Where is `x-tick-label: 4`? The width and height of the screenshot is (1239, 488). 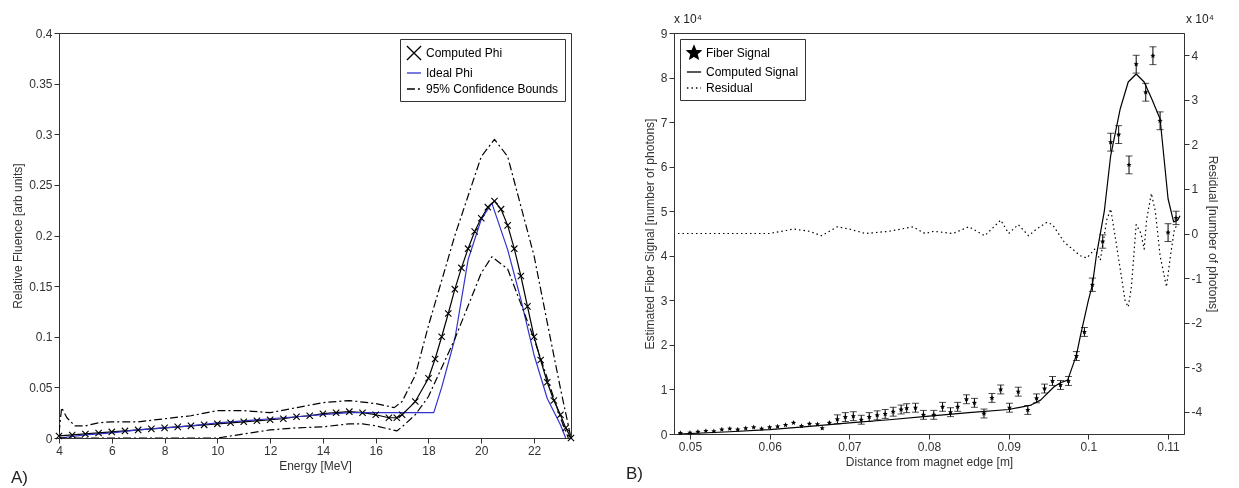 x-tick-label: 4 is located at coordinates (60, 450).